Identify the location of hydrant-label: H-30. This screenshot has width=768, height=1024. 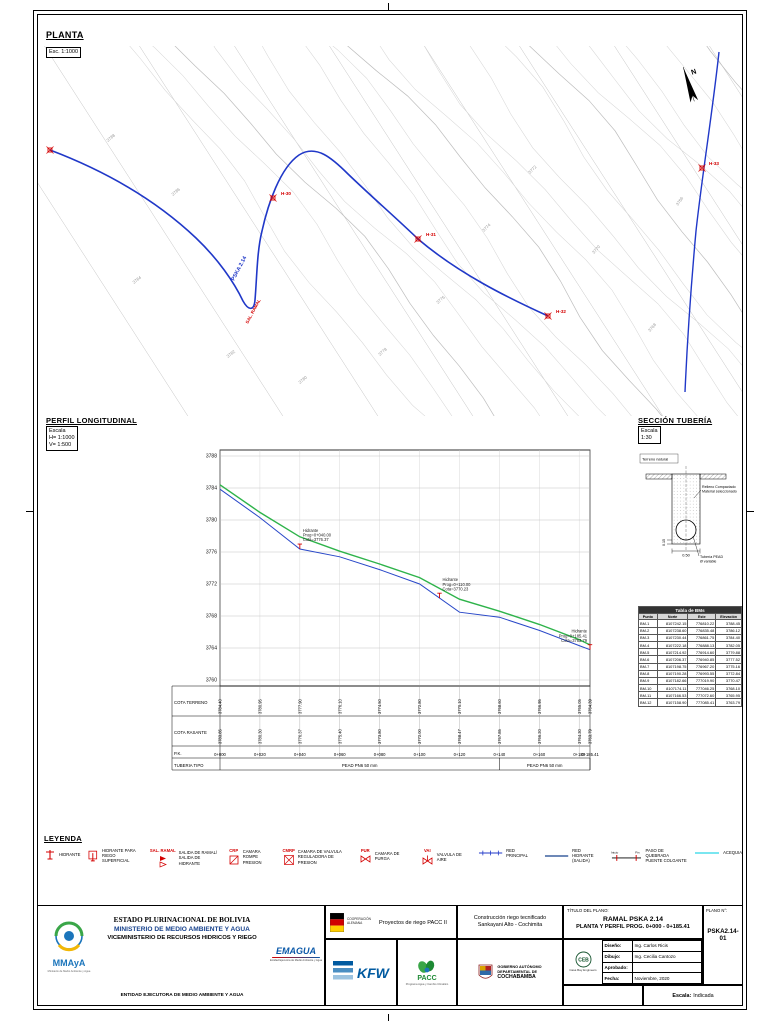
(286, 193).